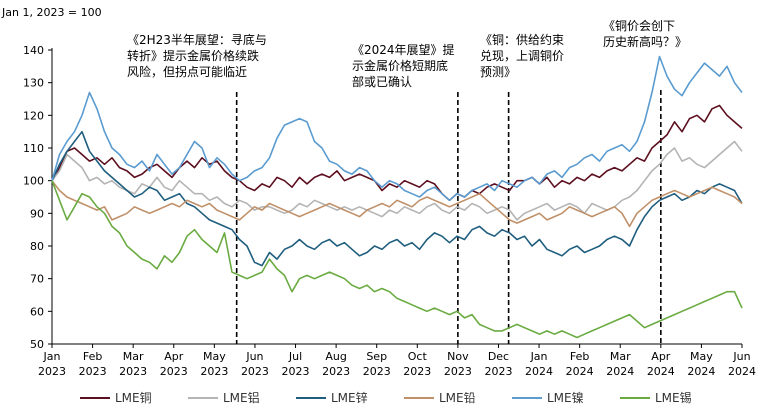 This screenshot has width=760, height=417. I want to click on y-tick-label: 140, so click(33, 50).